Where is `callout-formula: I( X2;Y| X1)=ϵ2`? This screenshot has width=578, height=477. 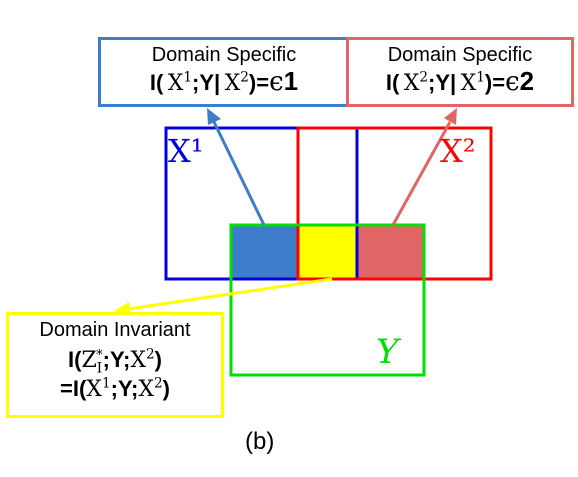 callout-formula: I( X2;Y| X1)=ϵ2 is located at coordinates (460, 81).